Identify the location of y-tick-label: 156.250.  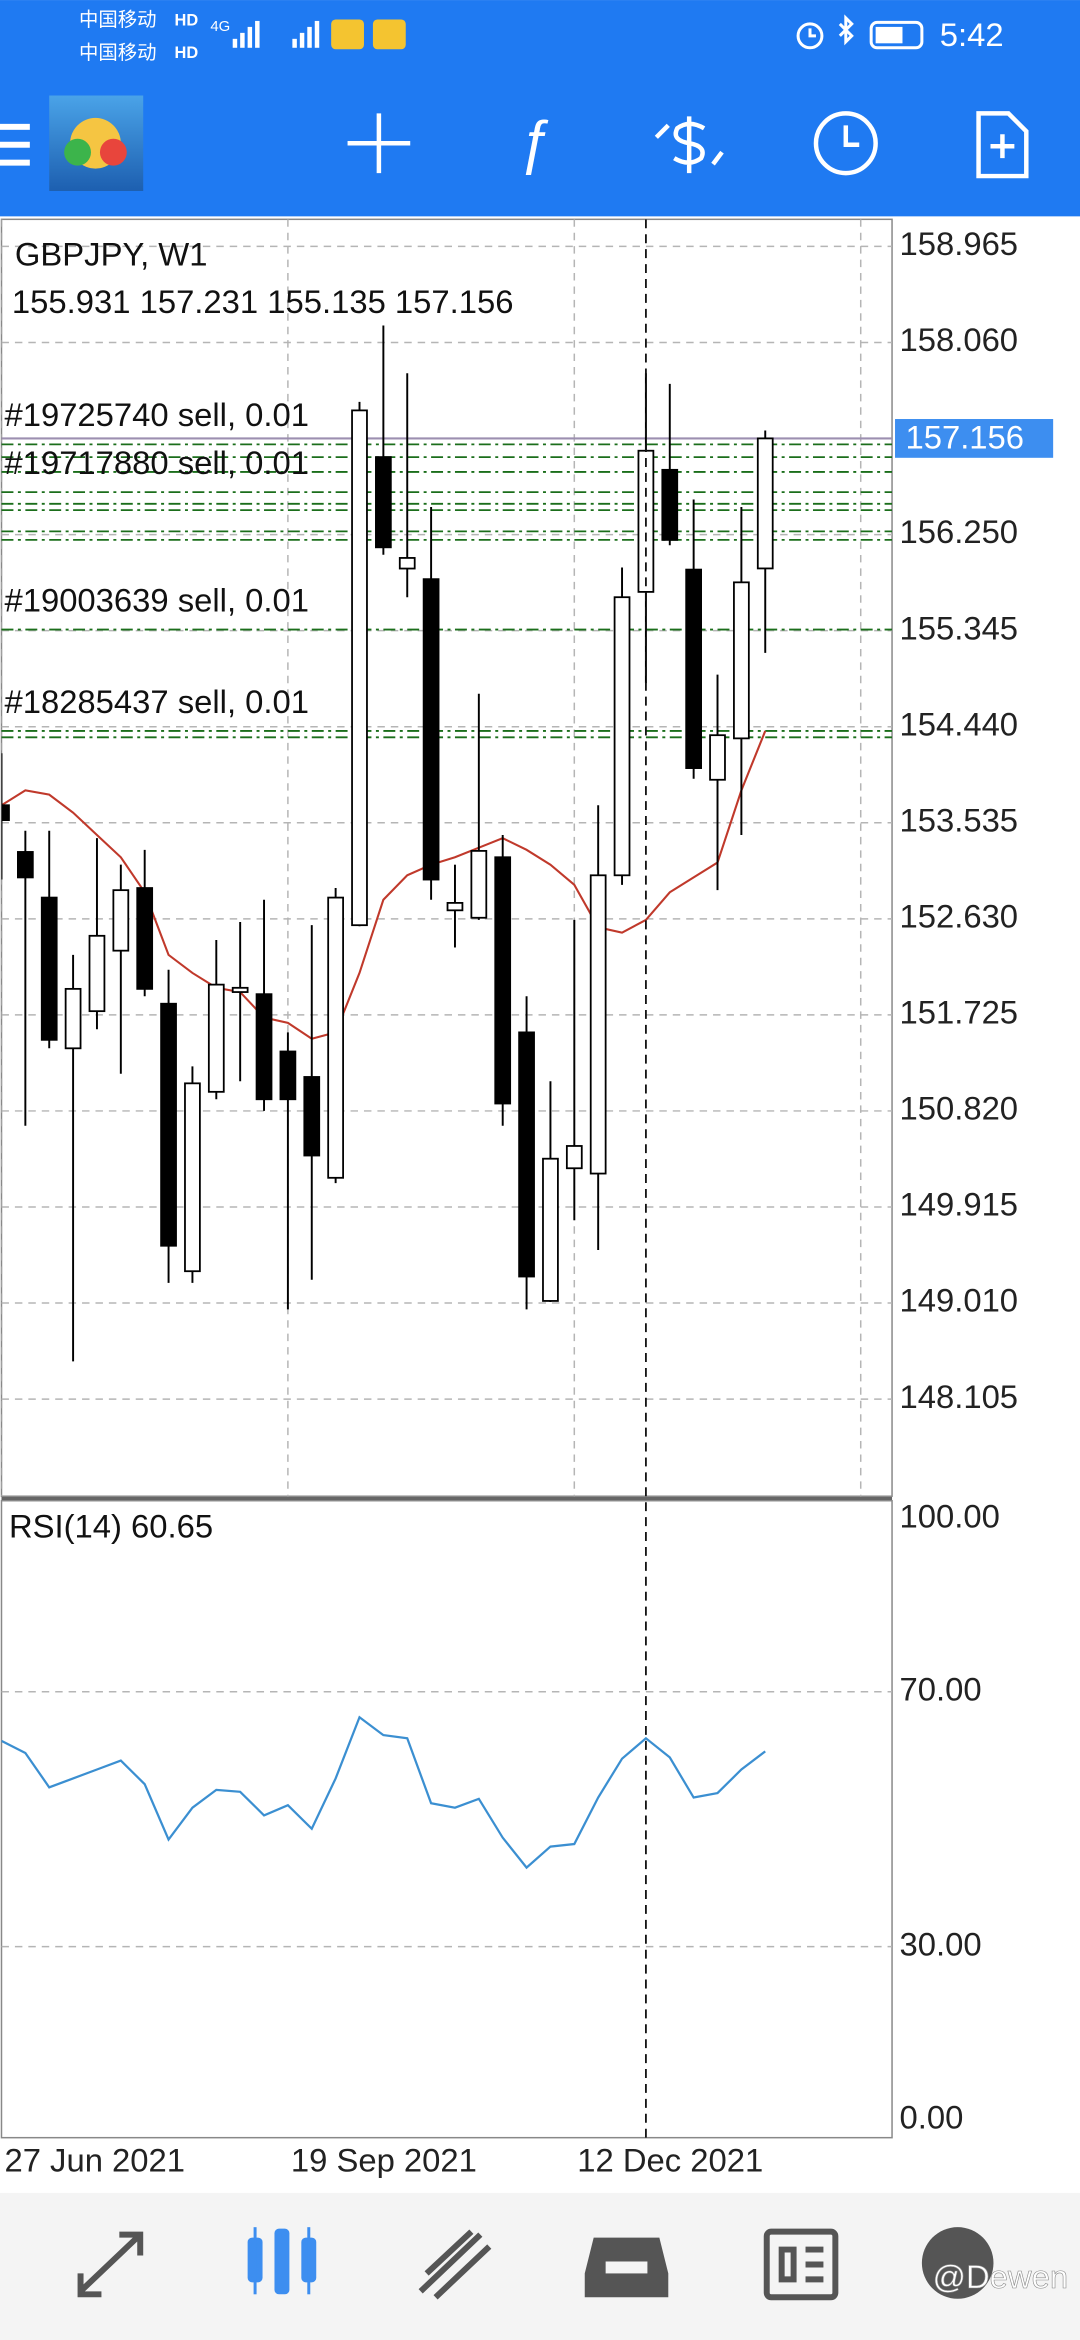
(959, 531).